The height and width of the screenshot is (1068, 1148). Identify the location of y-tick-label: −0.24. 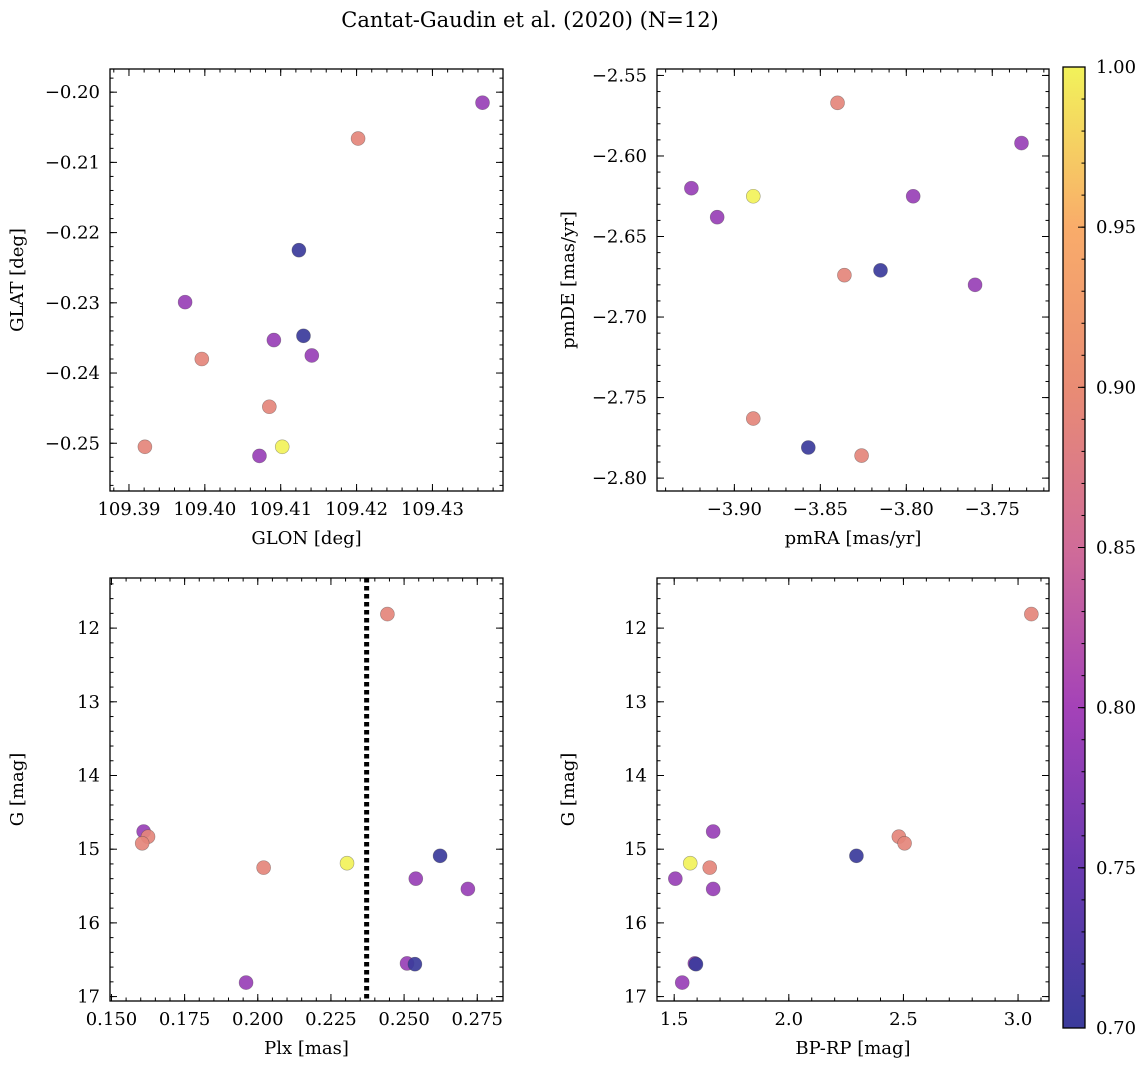
(72, 373).